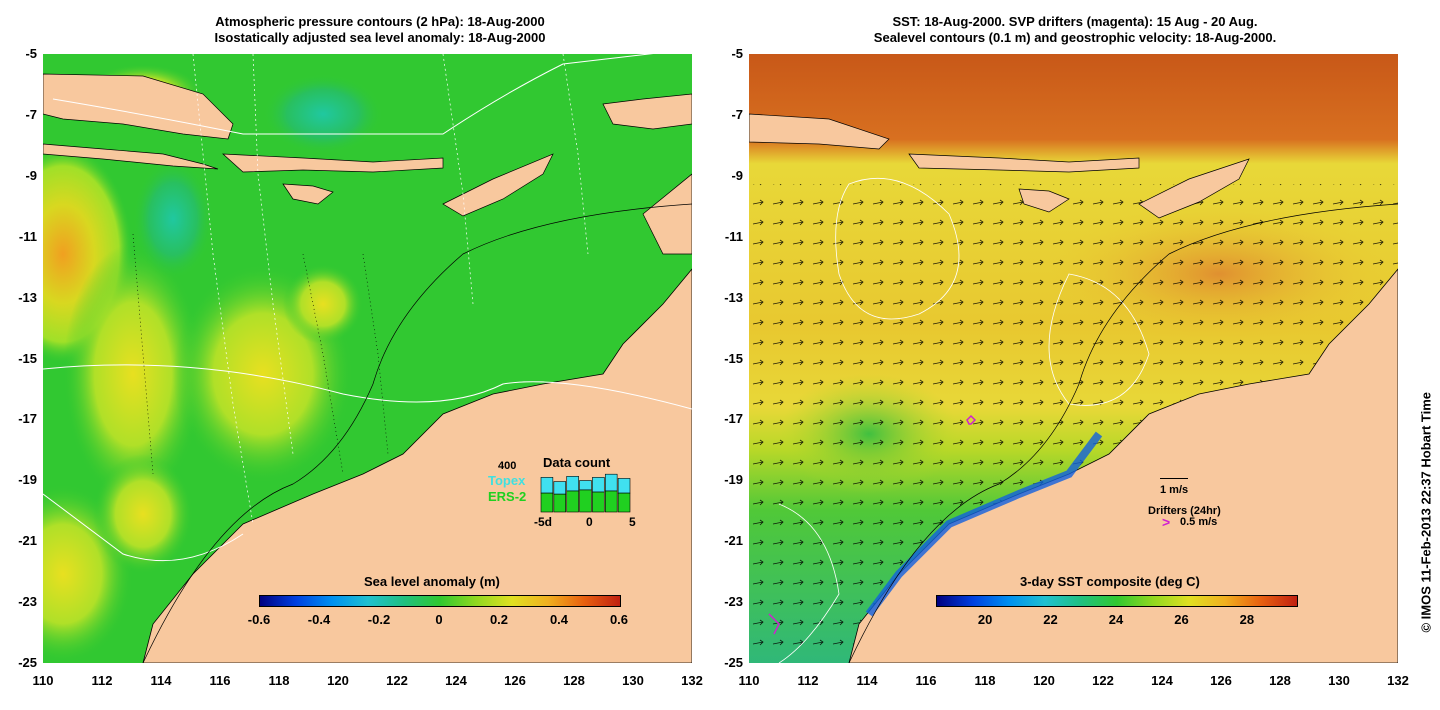  What do you see at coordinates (574, 680) in the screenshot?
I see `left-x-tick: 128` at bounding box center [574, 680].